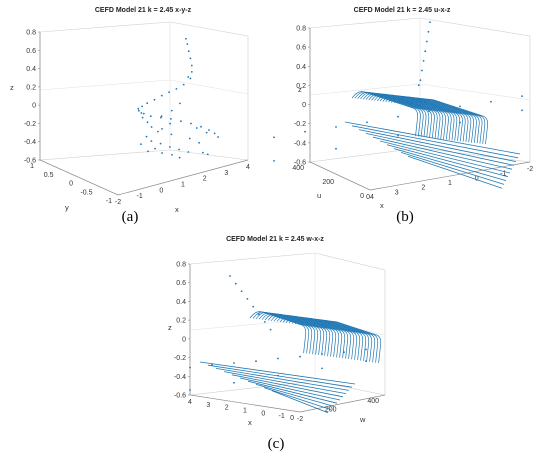  I want to click on panel-c-z-tick-label: 0.2, so click(181, 321).